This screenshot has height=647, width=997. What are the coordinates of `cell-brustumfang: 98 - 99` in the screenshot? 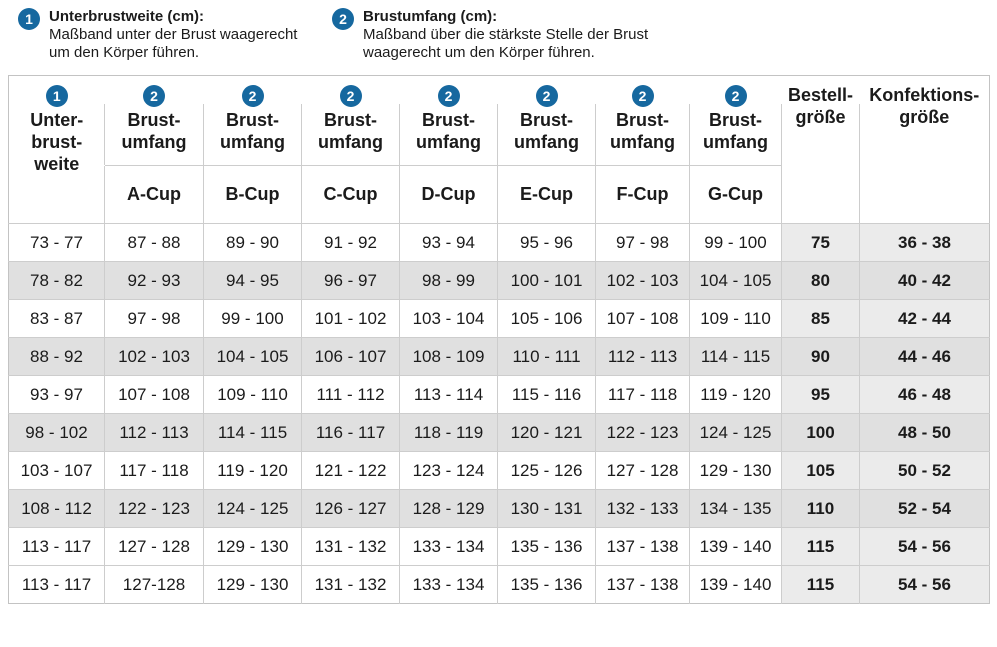 It's located at (448, 280).